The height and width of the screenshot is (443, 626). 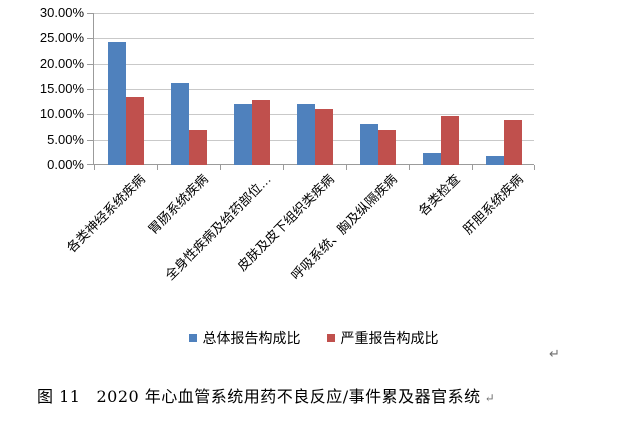 What do you see at coordinates (61, 63) in the screenshot?
I see `y-axis-tick-label: 20.00%` at bounding box center [61, 63].